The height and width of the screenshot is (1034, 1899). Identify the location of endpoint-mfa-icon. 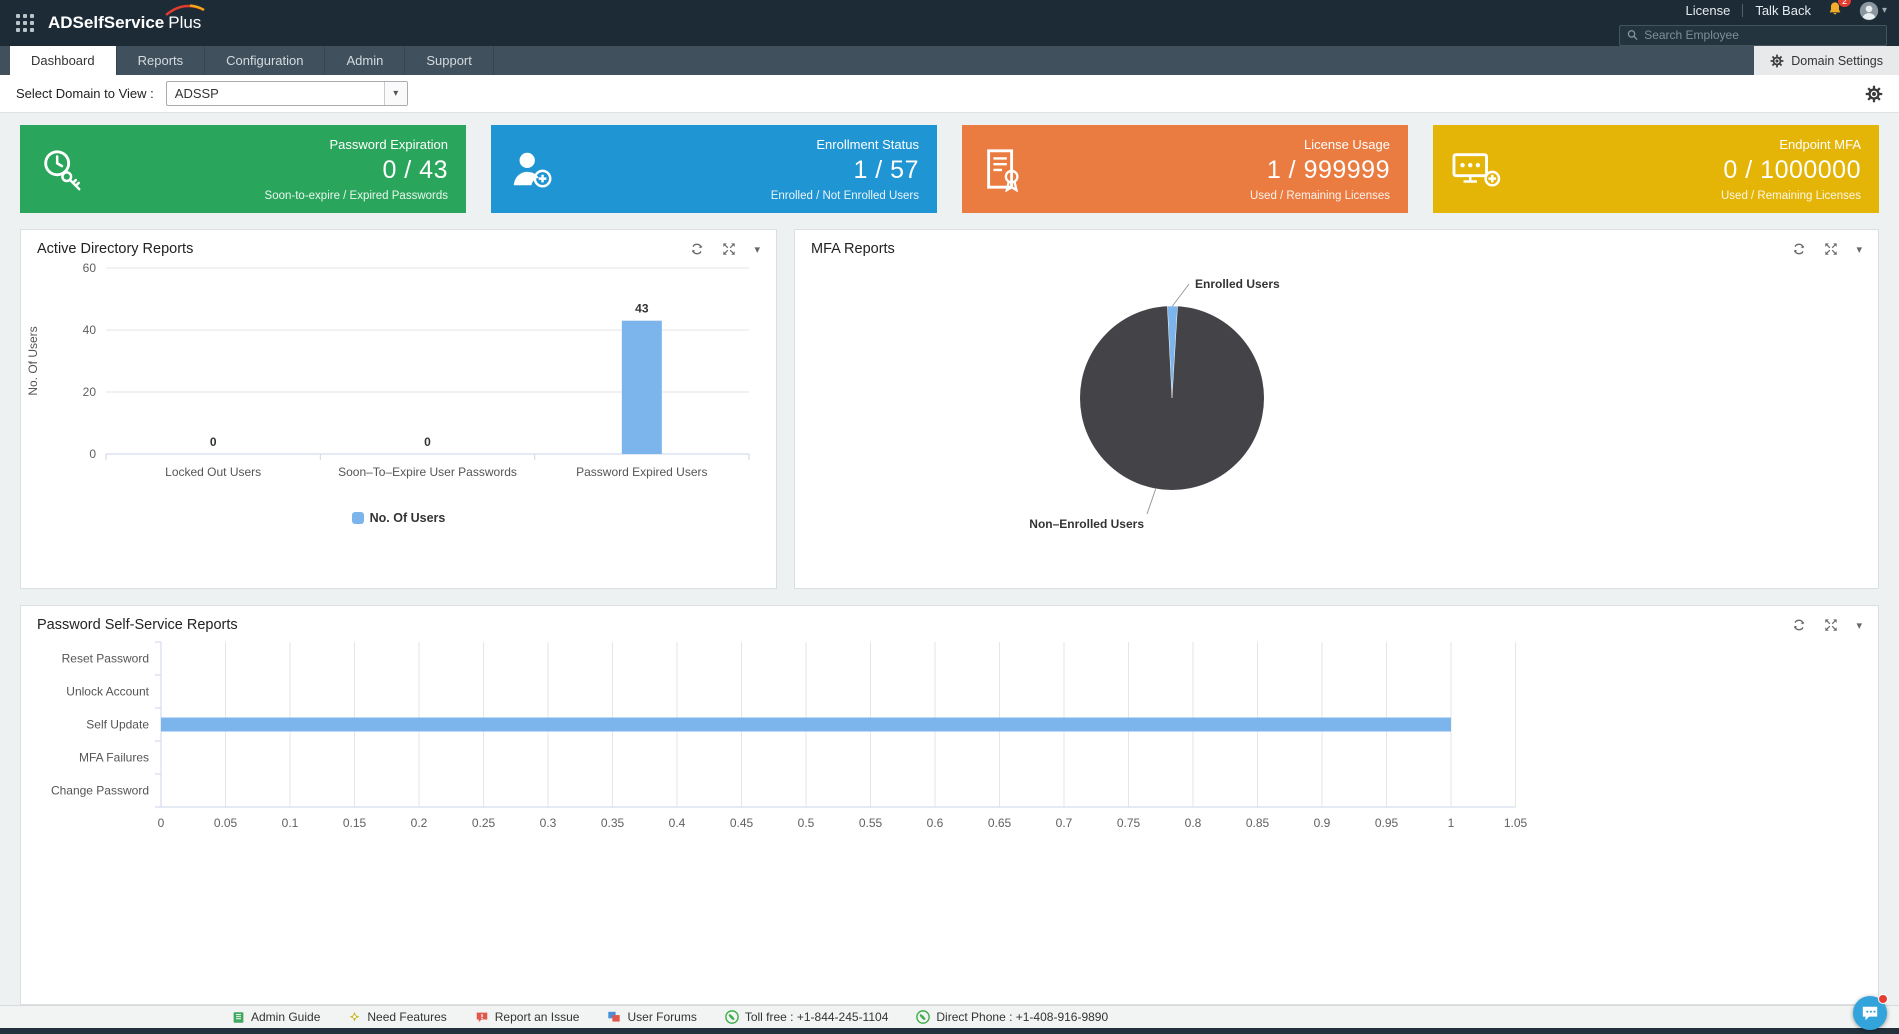
(1476, 170).